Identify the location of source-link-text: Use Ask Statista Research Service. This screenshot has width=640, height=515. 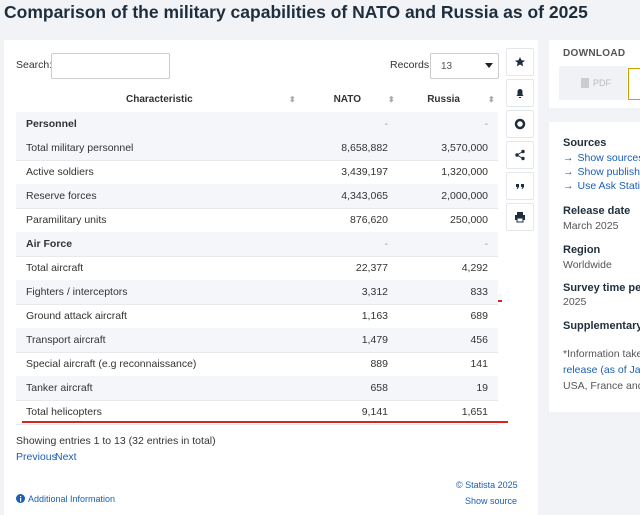
(608, 186).